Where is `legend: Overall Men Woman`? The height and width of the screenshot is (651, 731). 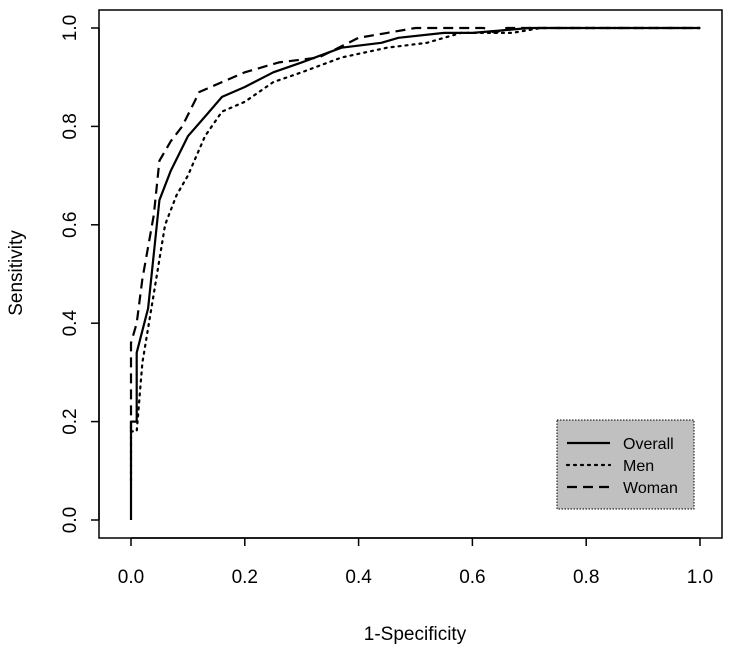
legend: Overall Men Woman is located at coordinates (625, 464).